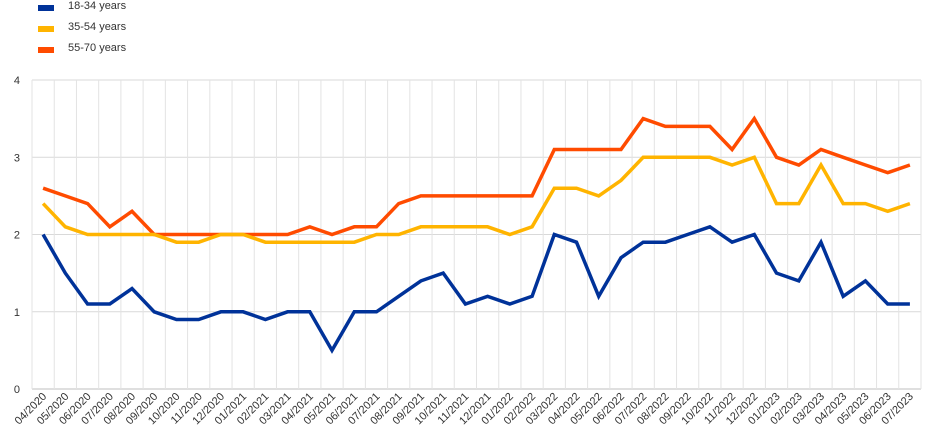  What do you see at coordinates (97, 6) in the screenshot?
I see `legend-label: 18-34 years` at bounding box center [97, 6].